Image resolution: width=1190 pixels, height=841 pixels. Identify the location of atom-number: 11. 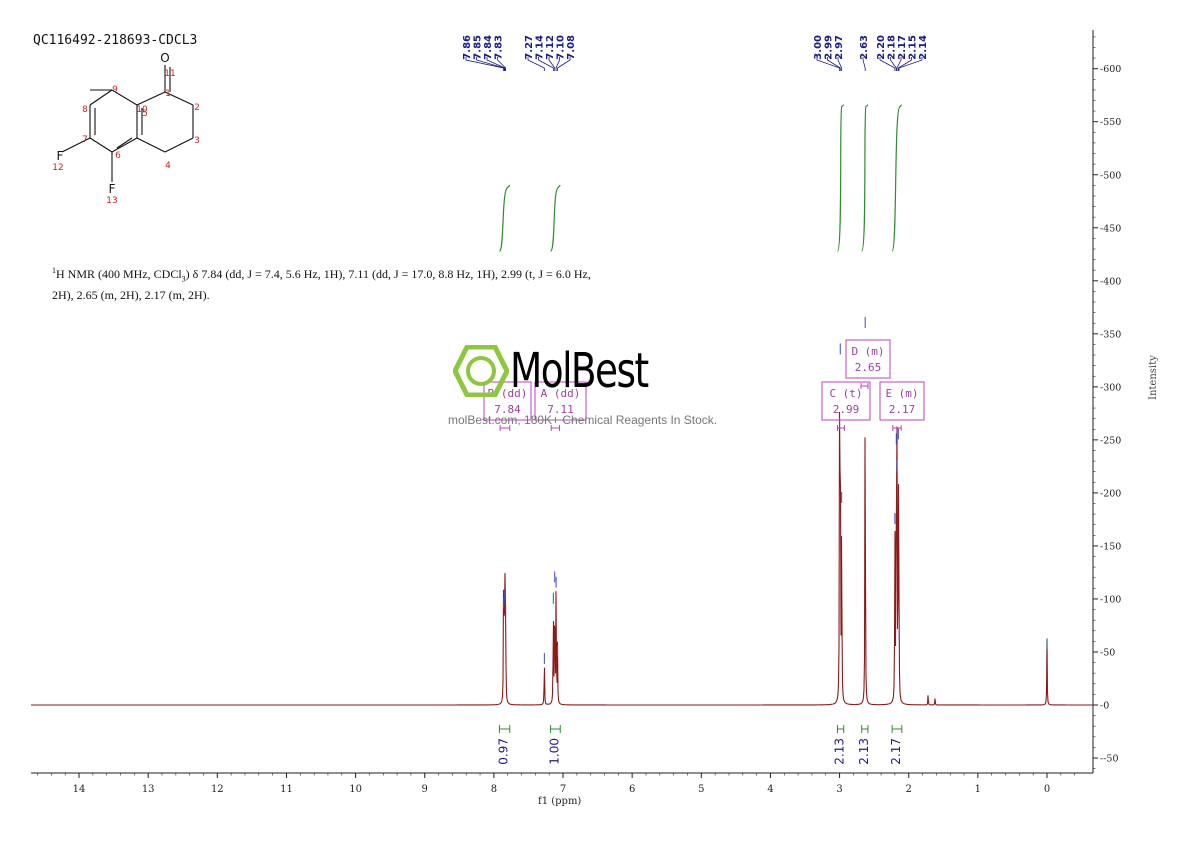
(169, 74).